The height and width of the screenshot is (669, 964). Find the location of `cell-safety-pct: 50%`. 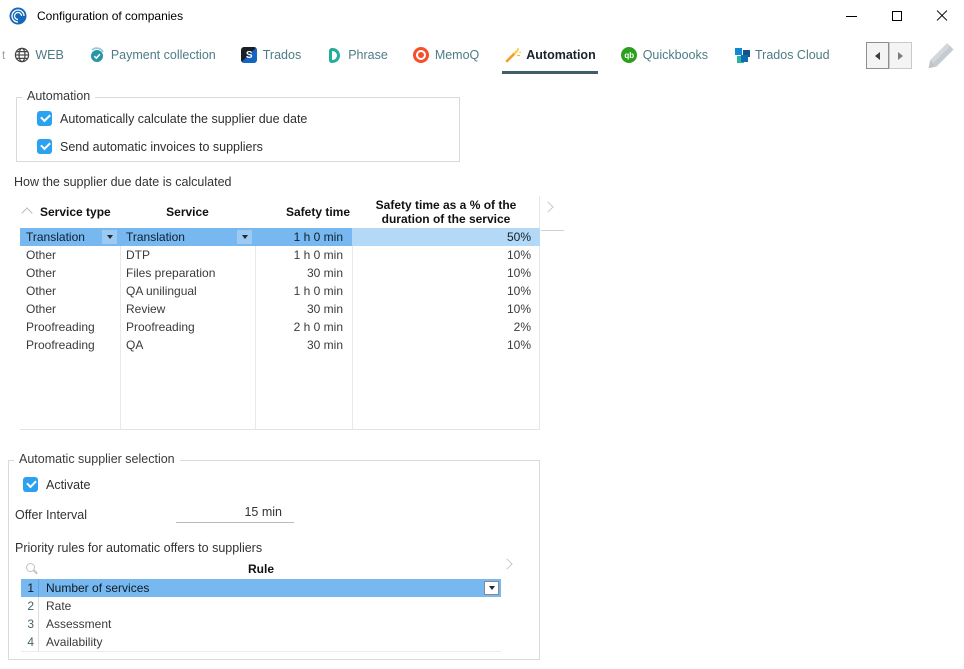

cell-safety-pct: 50% is located at coordinates (446, 237).